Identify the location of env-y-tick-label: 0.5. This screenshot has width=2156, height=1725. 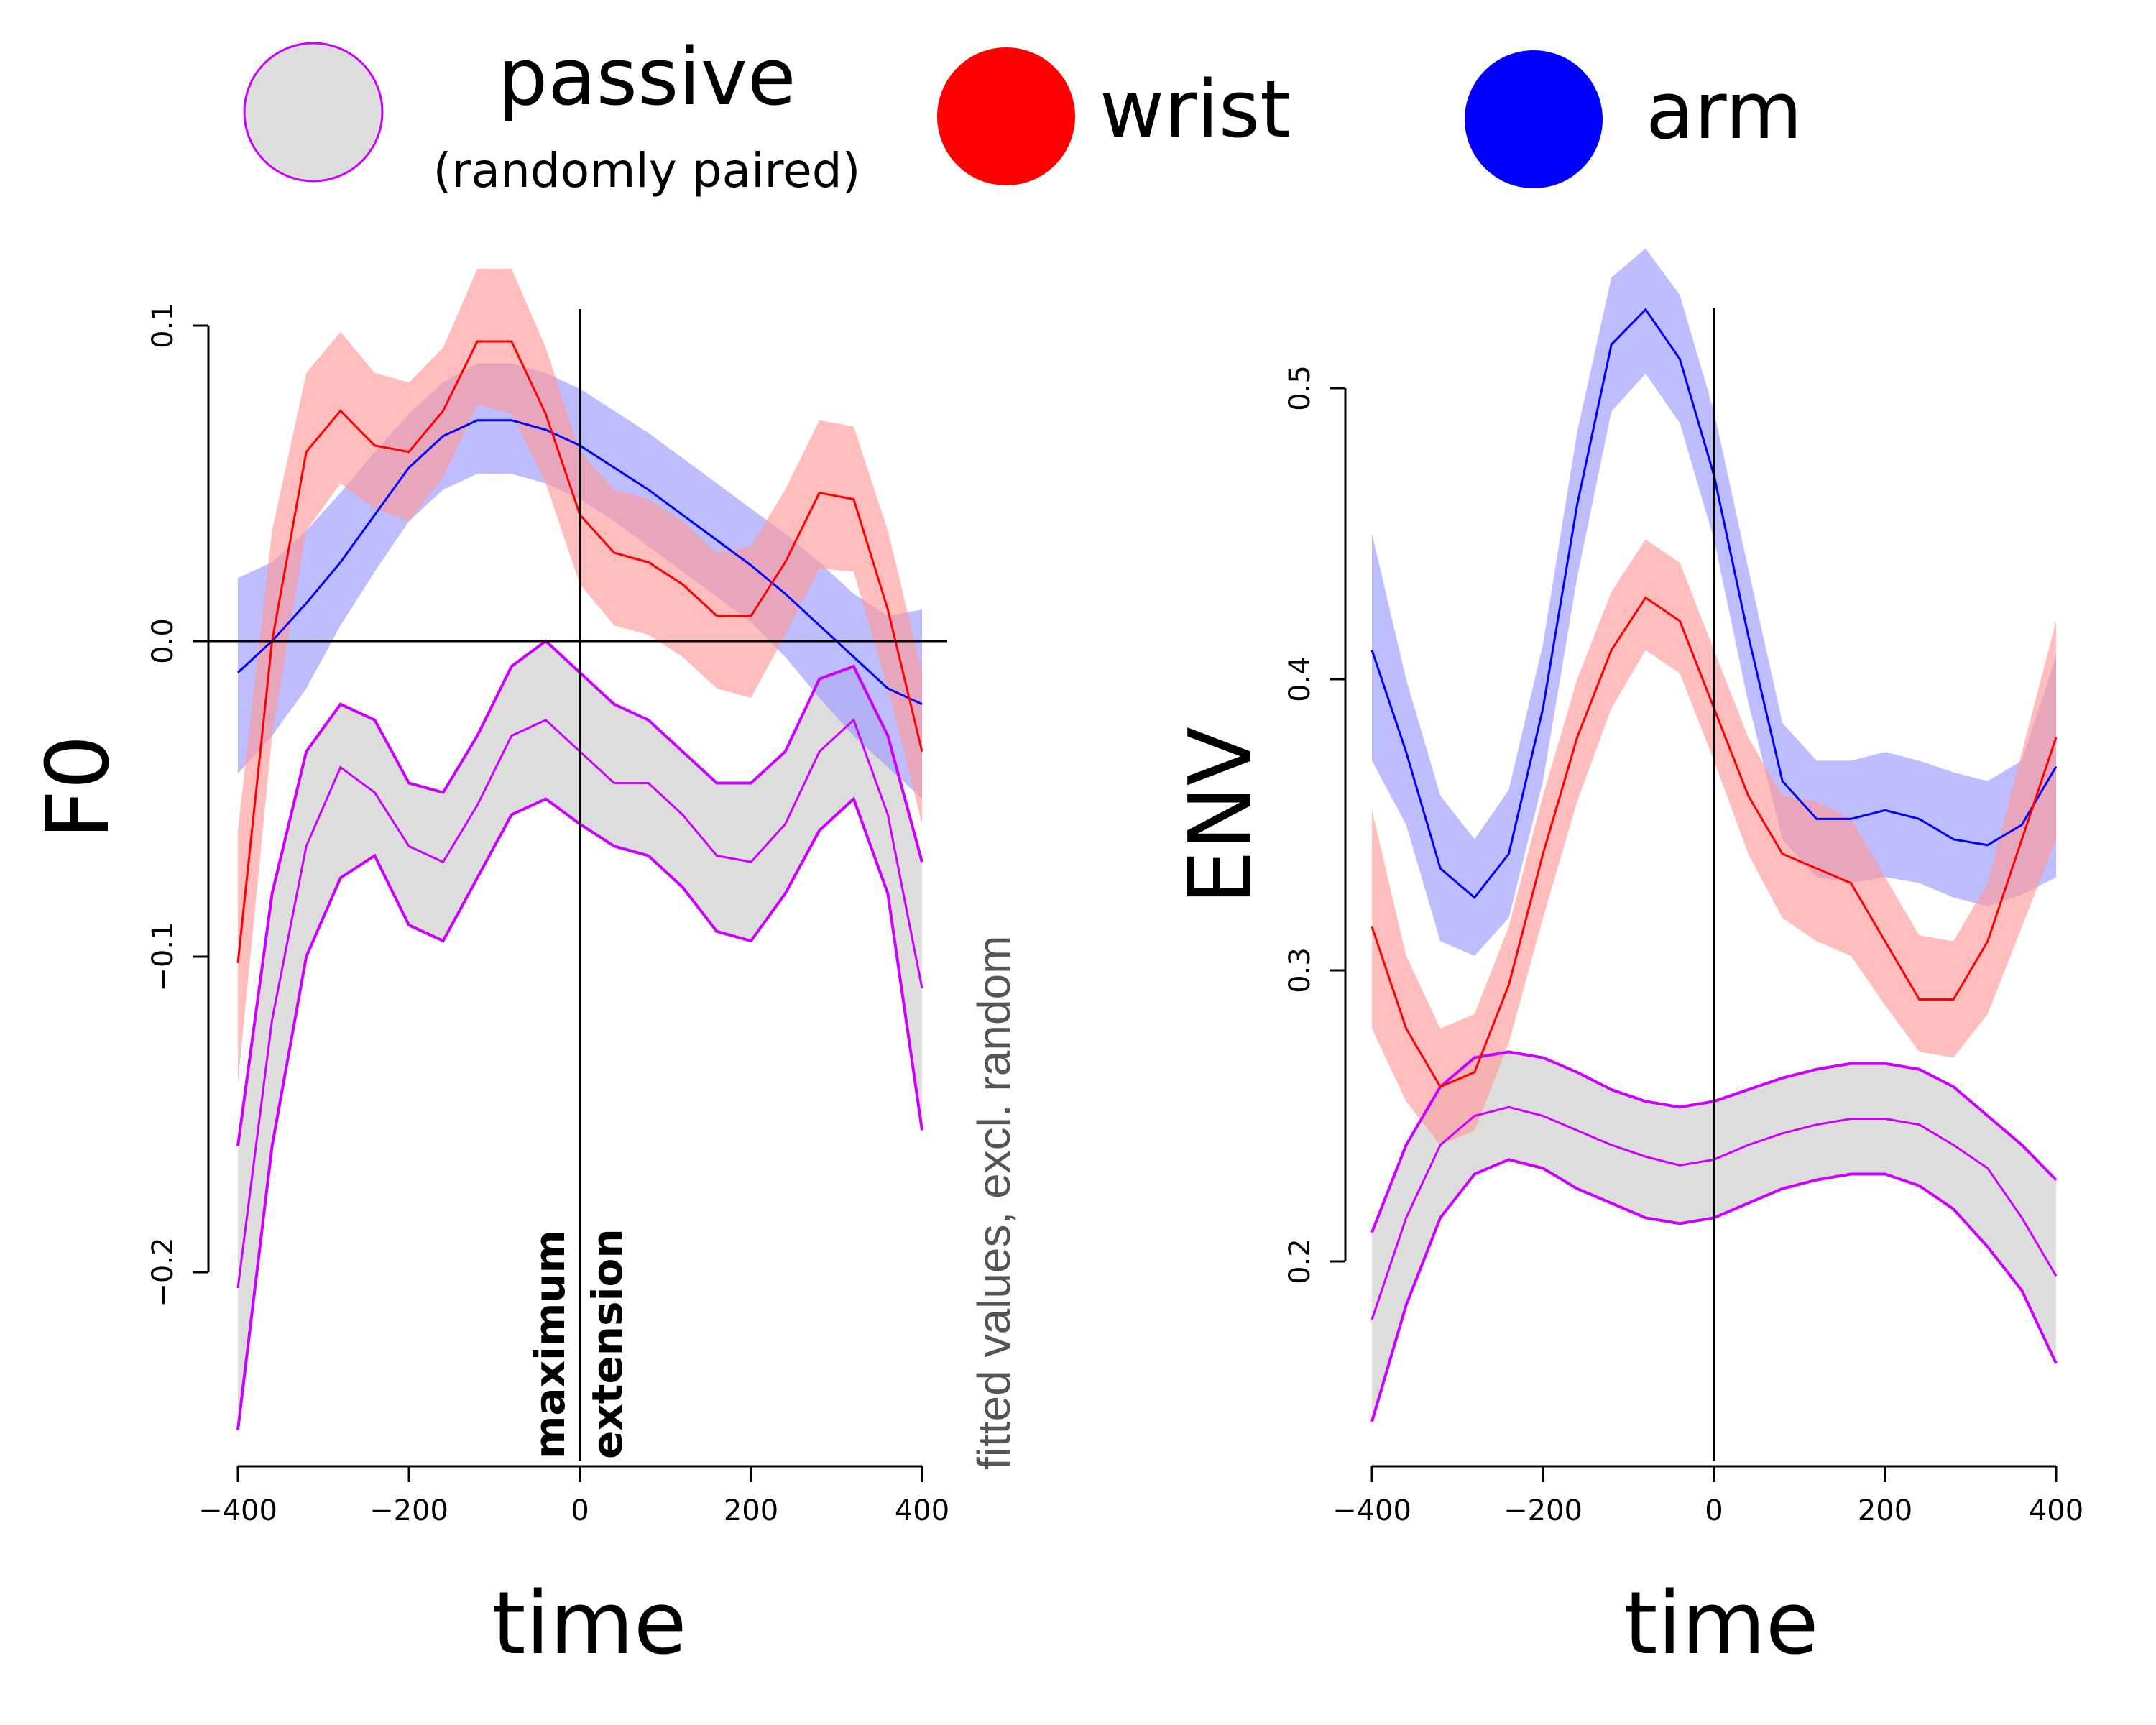
(1300, 388).